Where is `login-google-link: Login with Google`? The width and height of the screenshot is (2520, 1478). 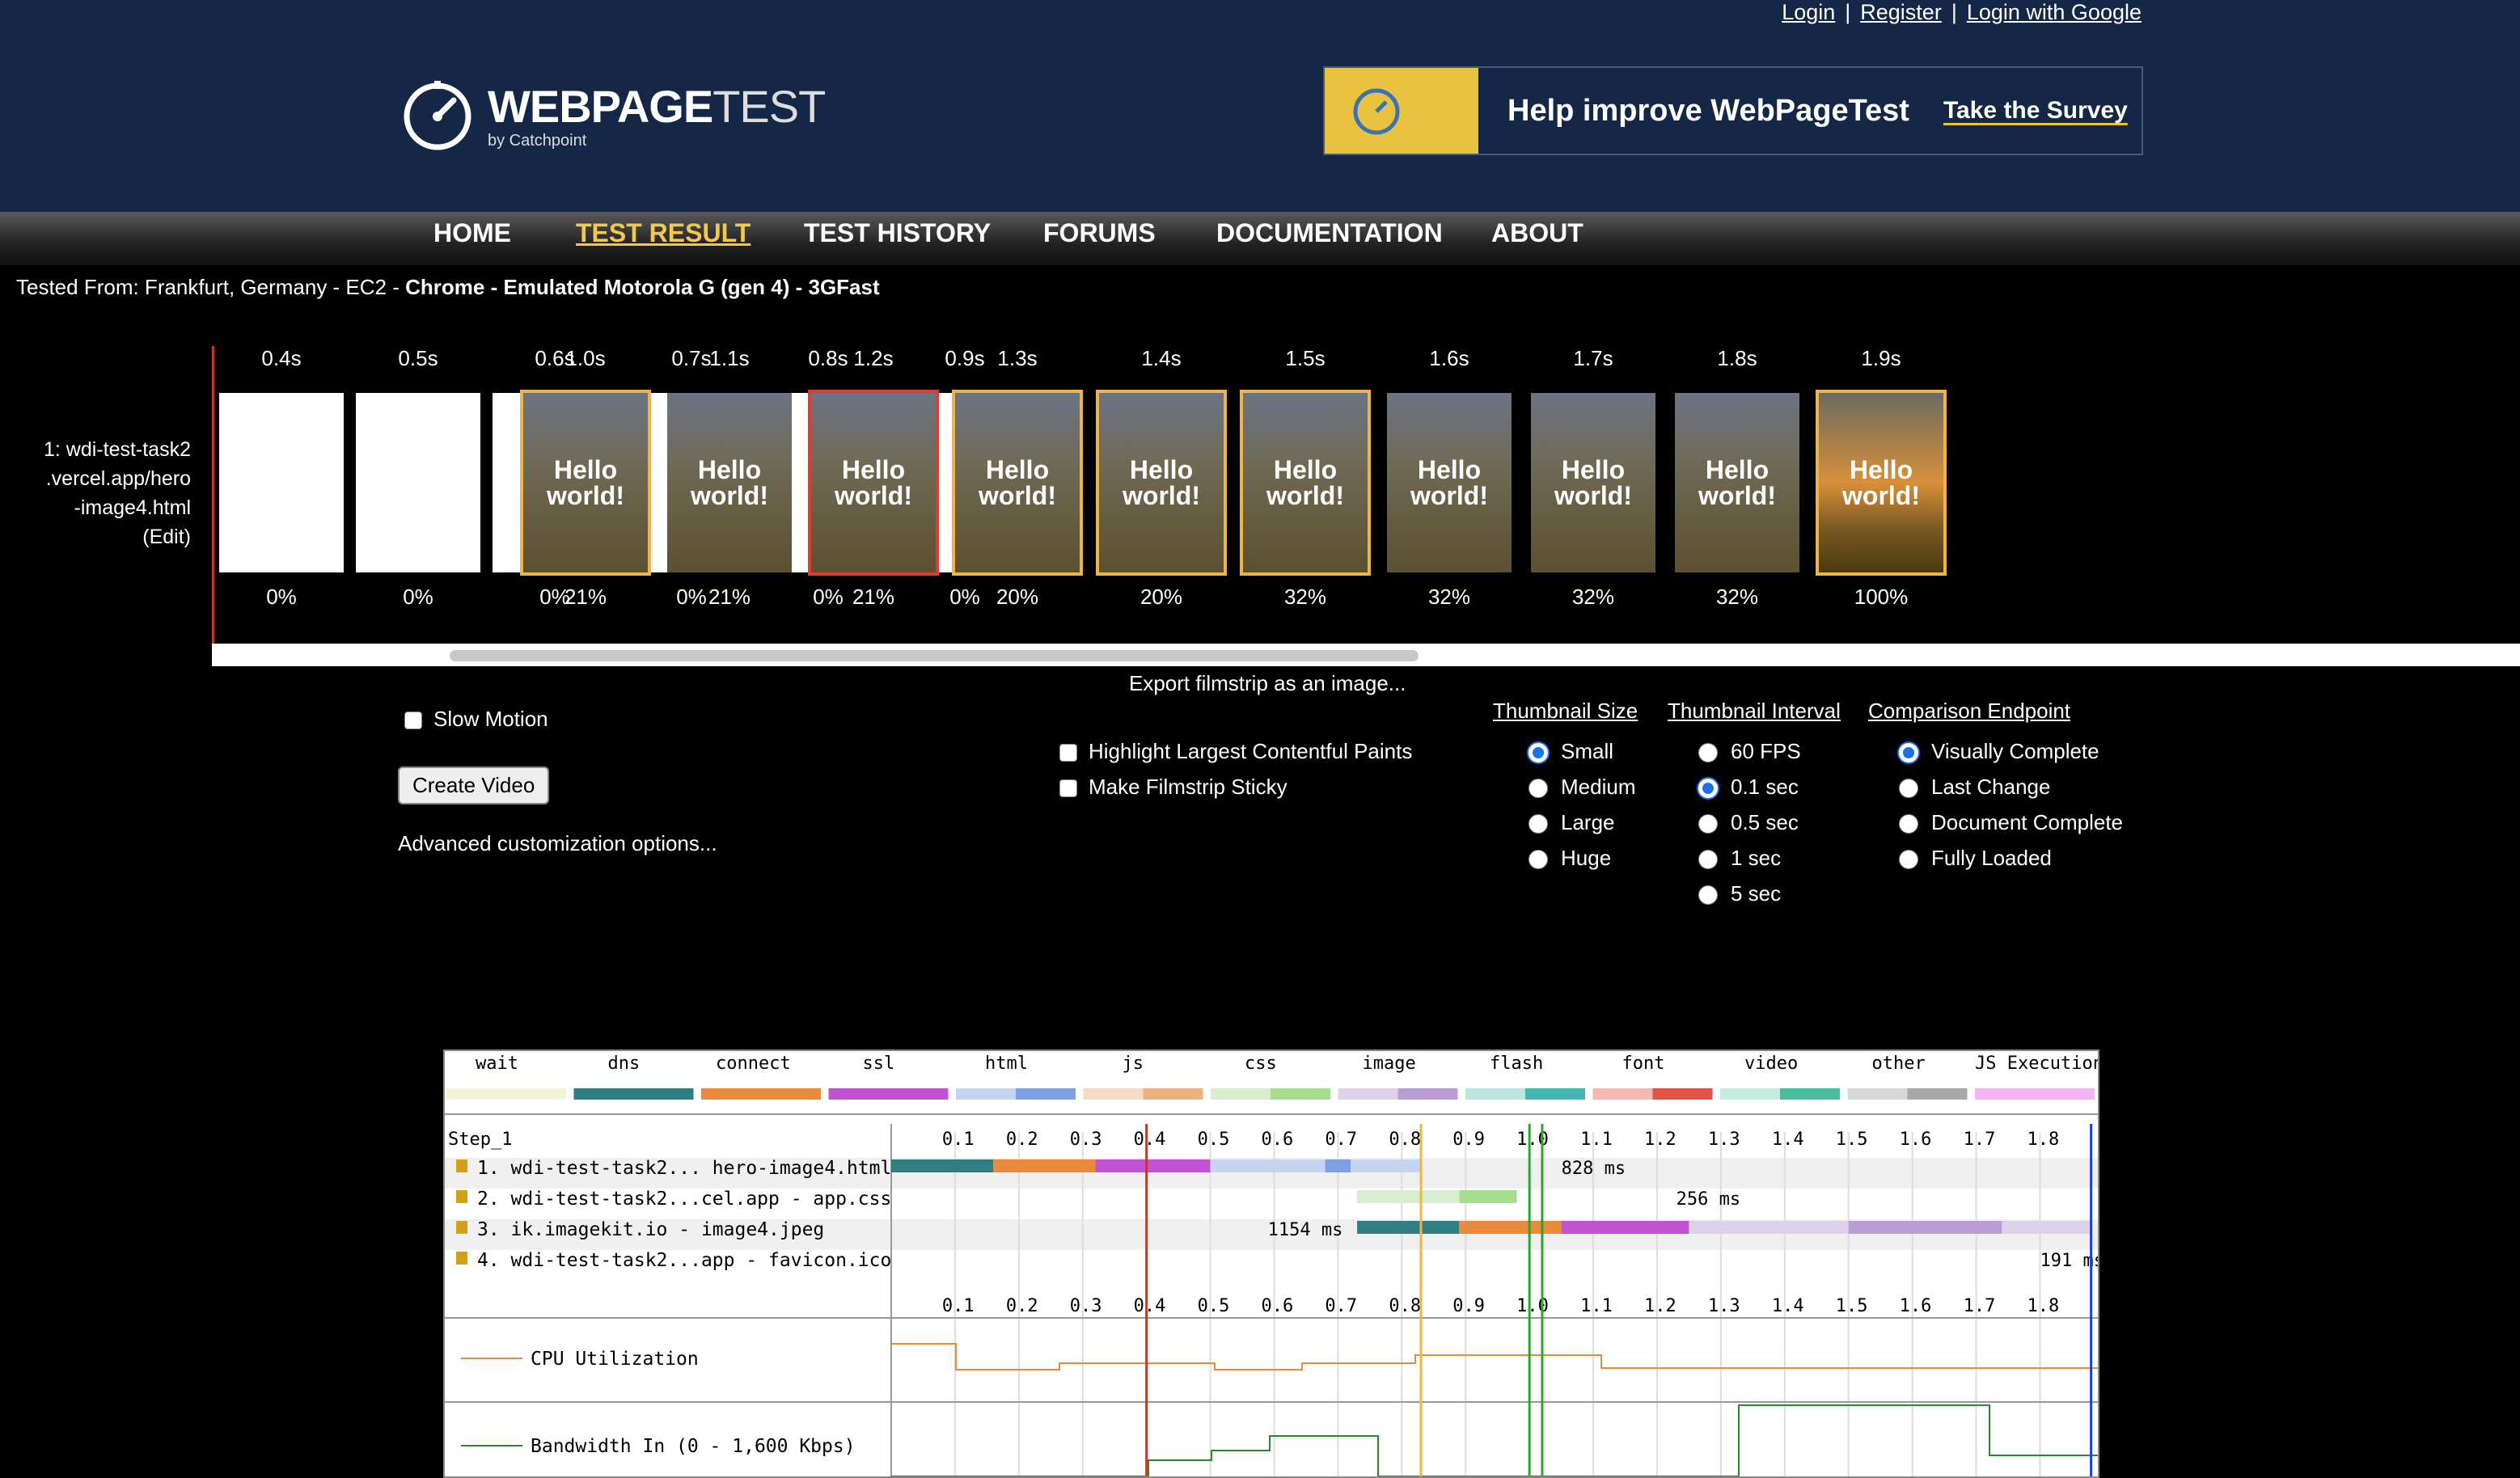 login-google-link: Login with Google is located at coordinates (2054, 12).